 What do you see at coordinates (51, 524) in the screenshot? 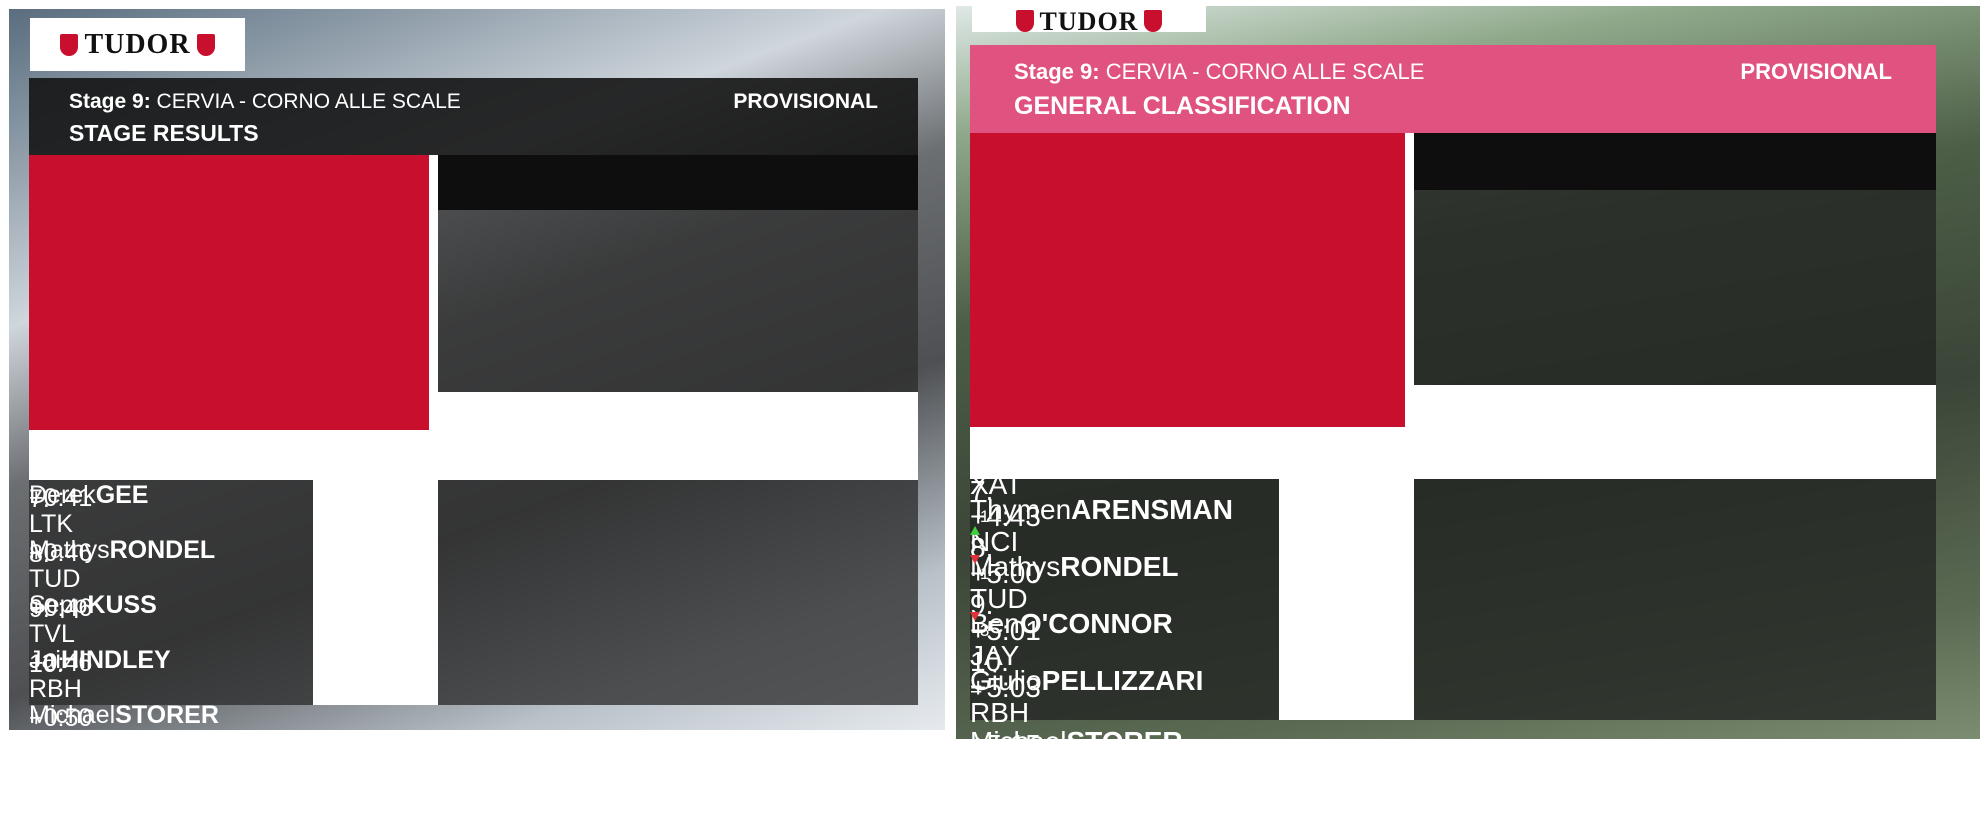
I see `team: LTK` at bounding box center [51, 524].